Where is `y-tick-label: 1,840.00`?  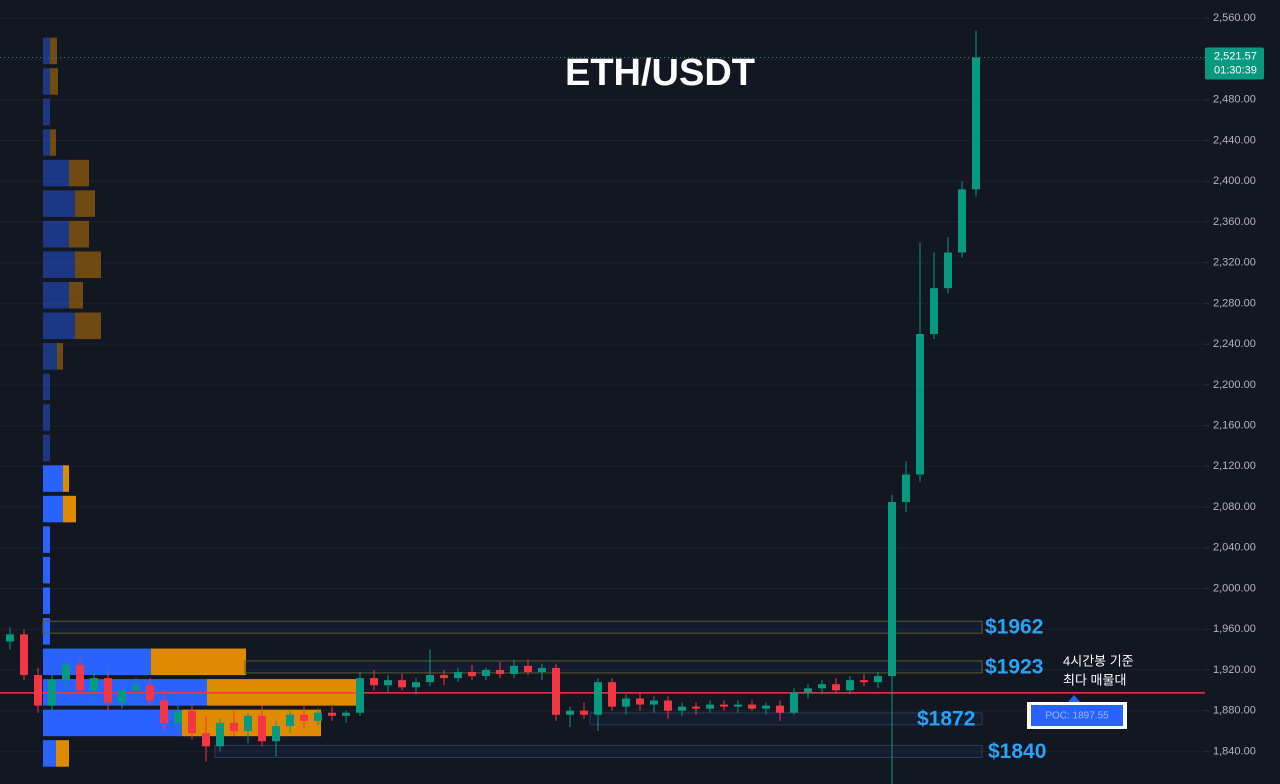
y-tick-label: 1,840.00 is located at coordinates (1234, 751).